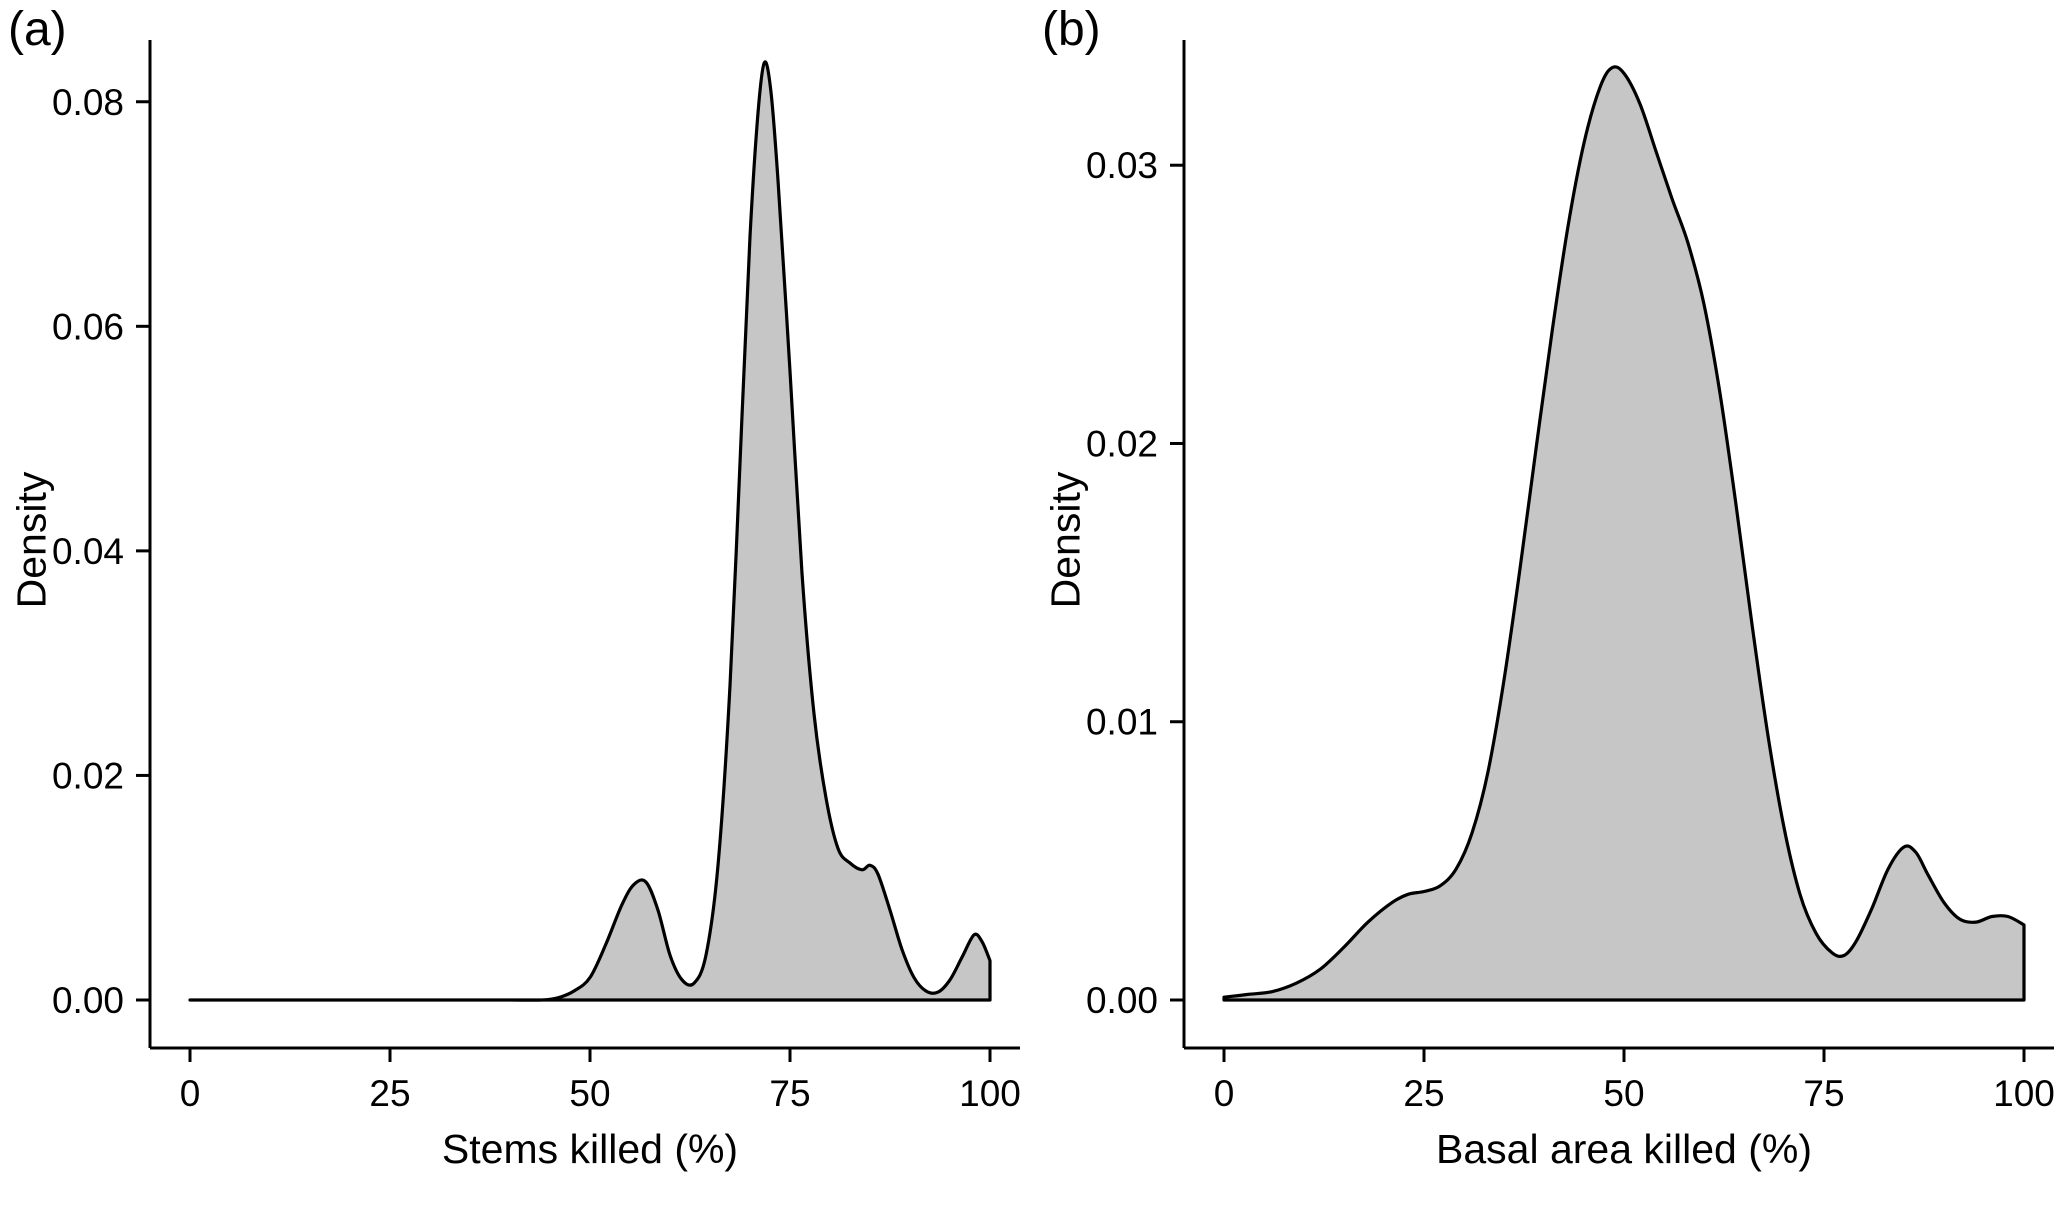 This screenshot has width=2067, height=1227. I want to click on panel-b-x-axis-title: Basal area killed (%), so click(1624, 1149).